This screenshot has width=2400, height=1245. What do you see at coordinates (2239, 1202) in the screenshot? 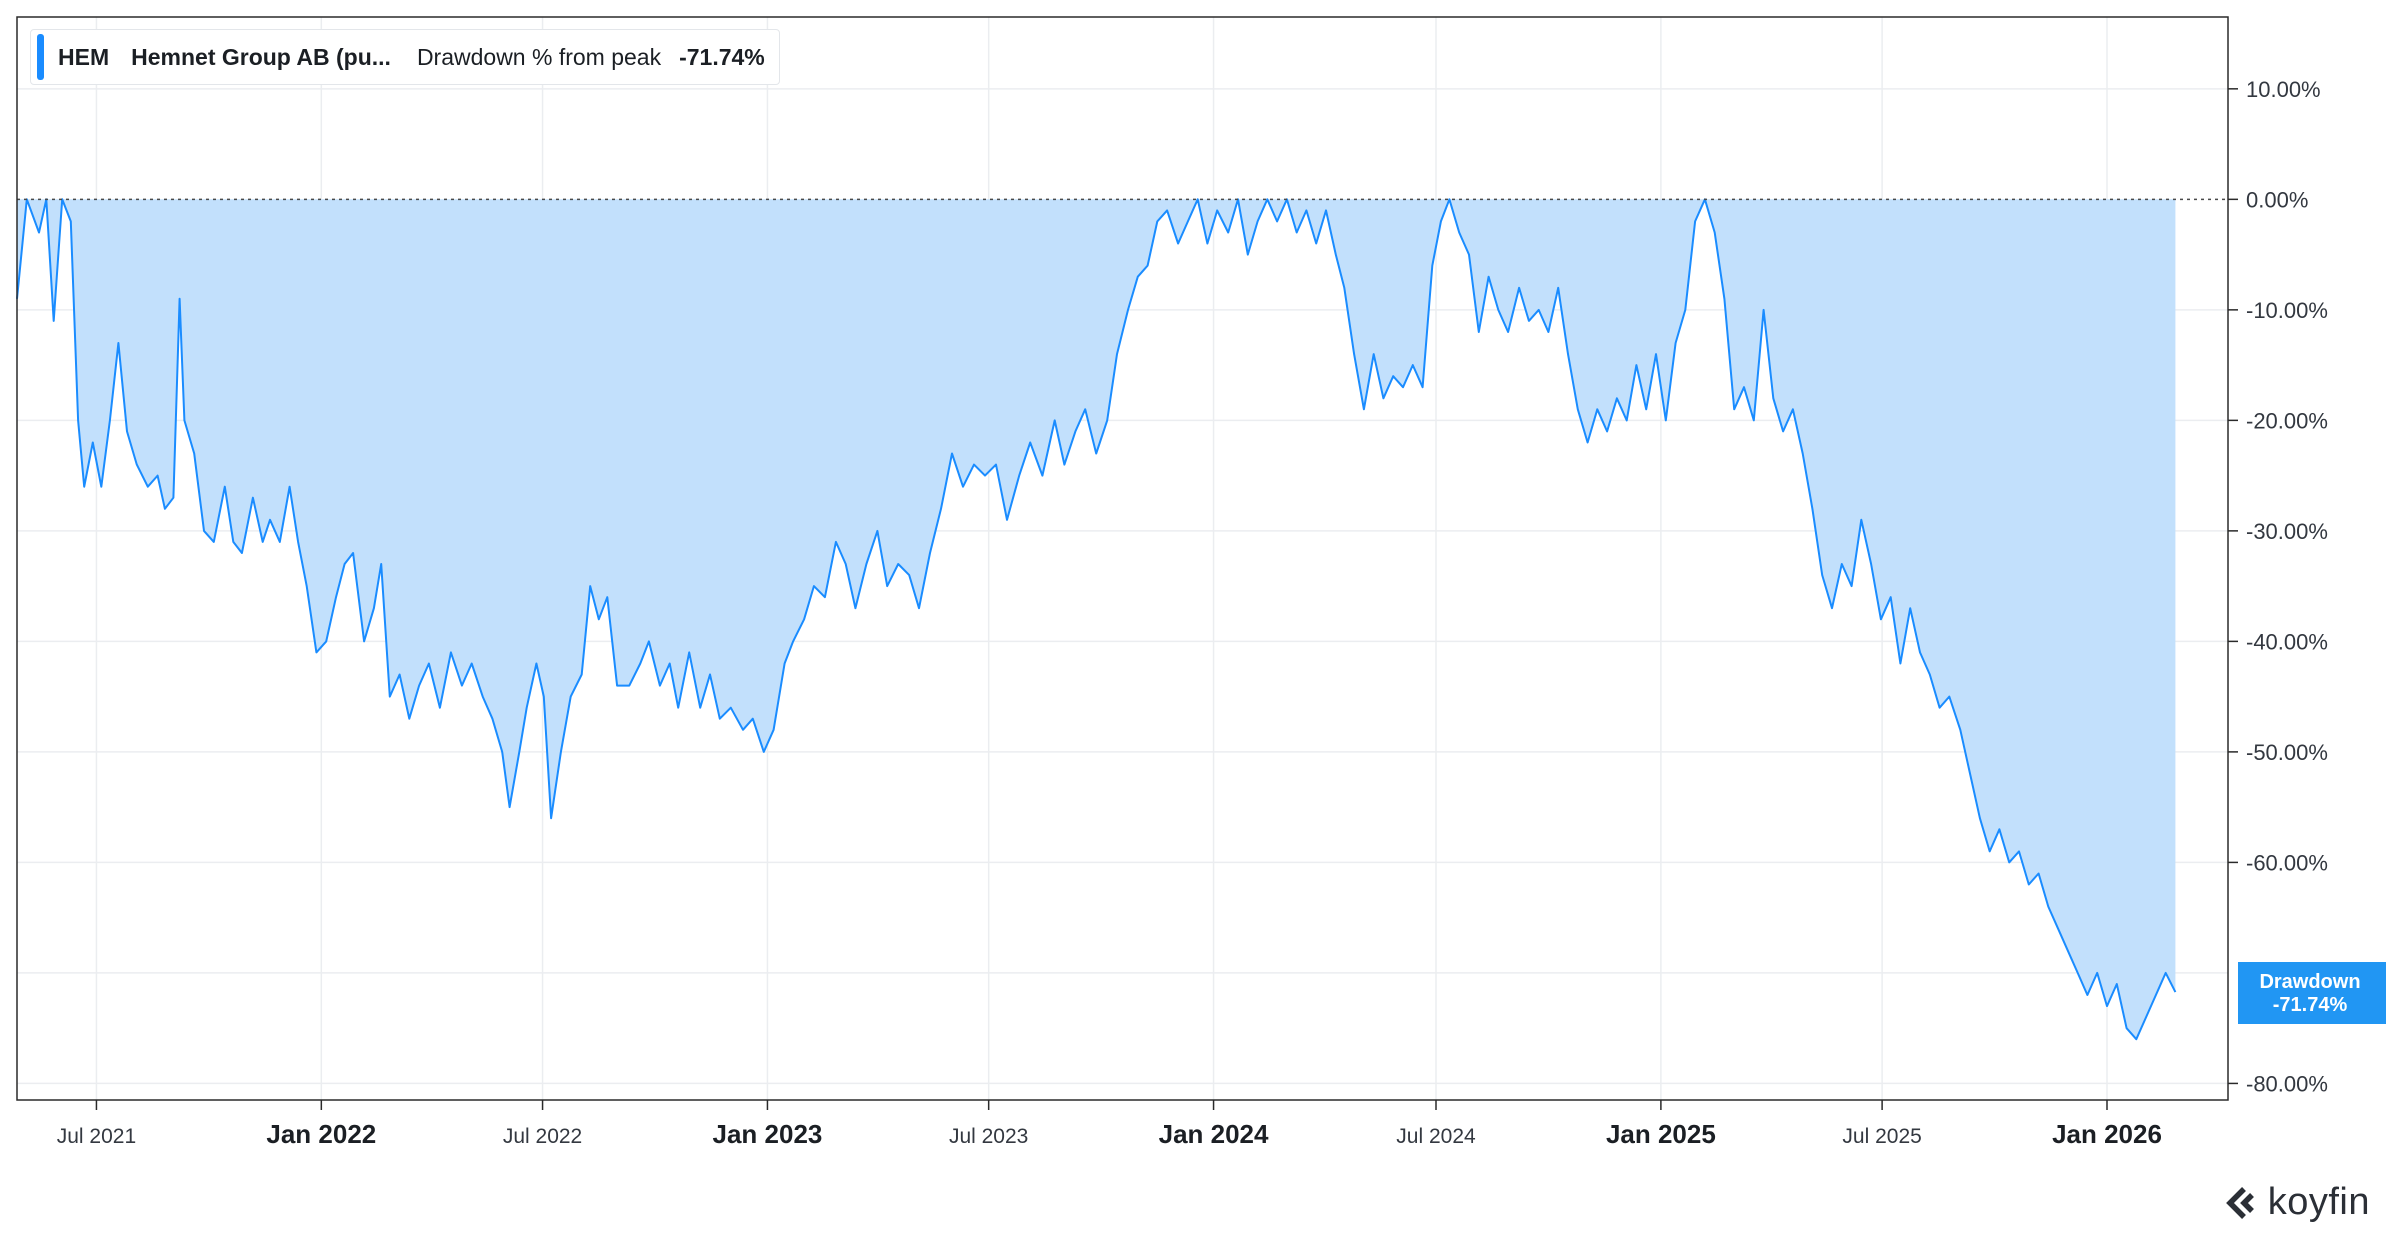
I see `koyfin-logo-icon` at bounding box center [2239, 1202].